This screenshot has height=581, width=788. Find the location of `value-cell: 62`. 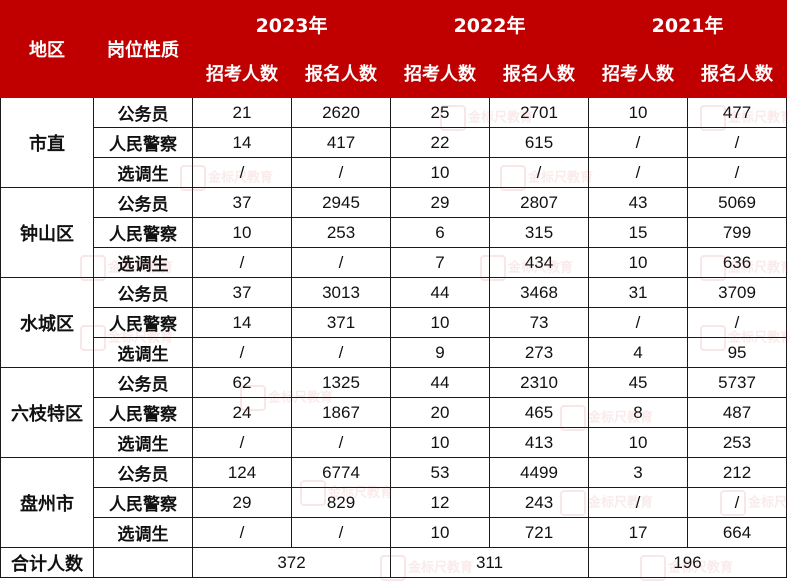

value-cell: 62 is located at coordinates (242, 382).